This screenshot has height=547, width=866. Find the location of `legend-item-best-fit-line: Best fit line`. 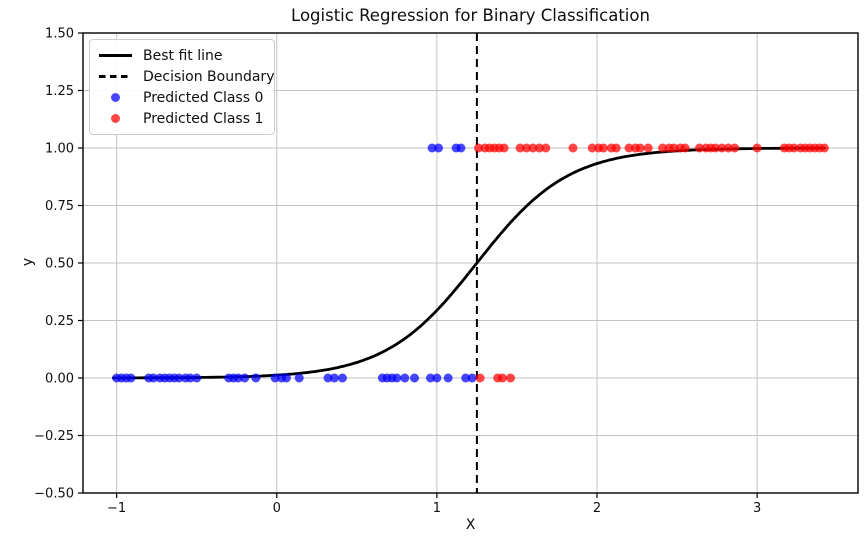

legend-item-best-fit-line: Best fit line is located at coordinates (181, 55).